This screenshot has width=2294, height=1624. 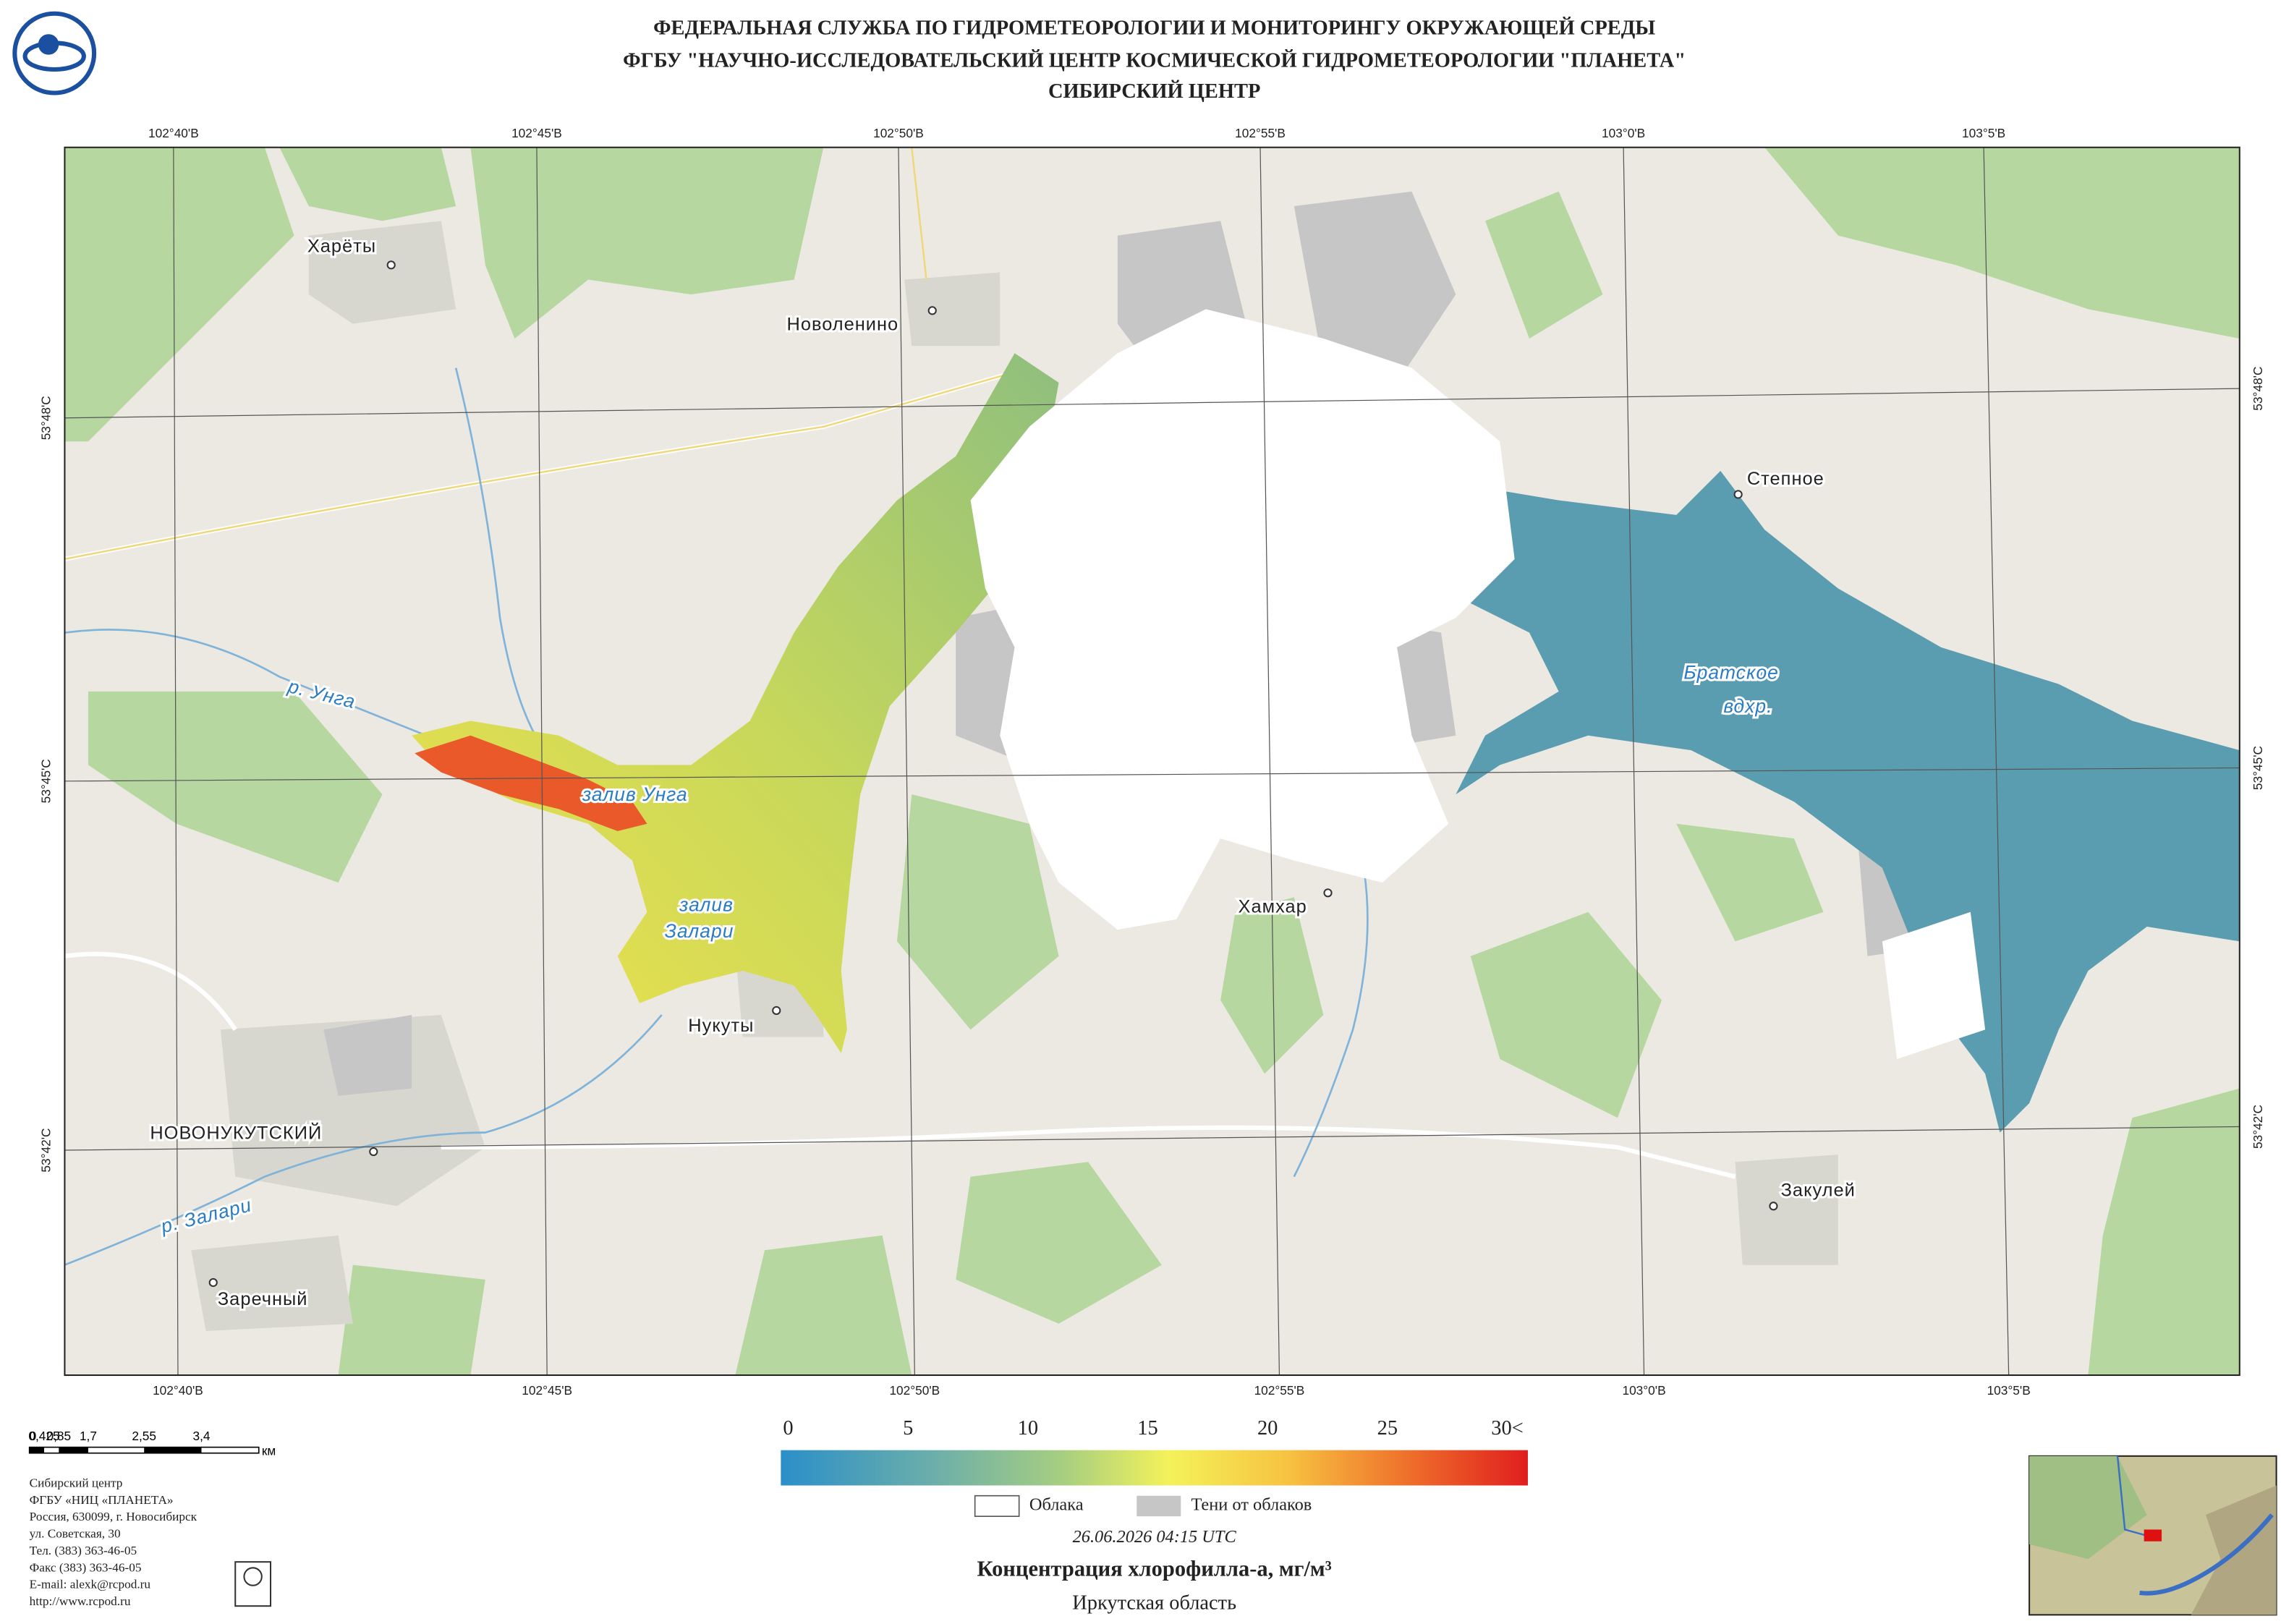 What do you see at coordinates (236, 1132) in the screenshot?
I see `place-label: НОВОНУКУТСКИЙ` at bounding box center [236, 1132].